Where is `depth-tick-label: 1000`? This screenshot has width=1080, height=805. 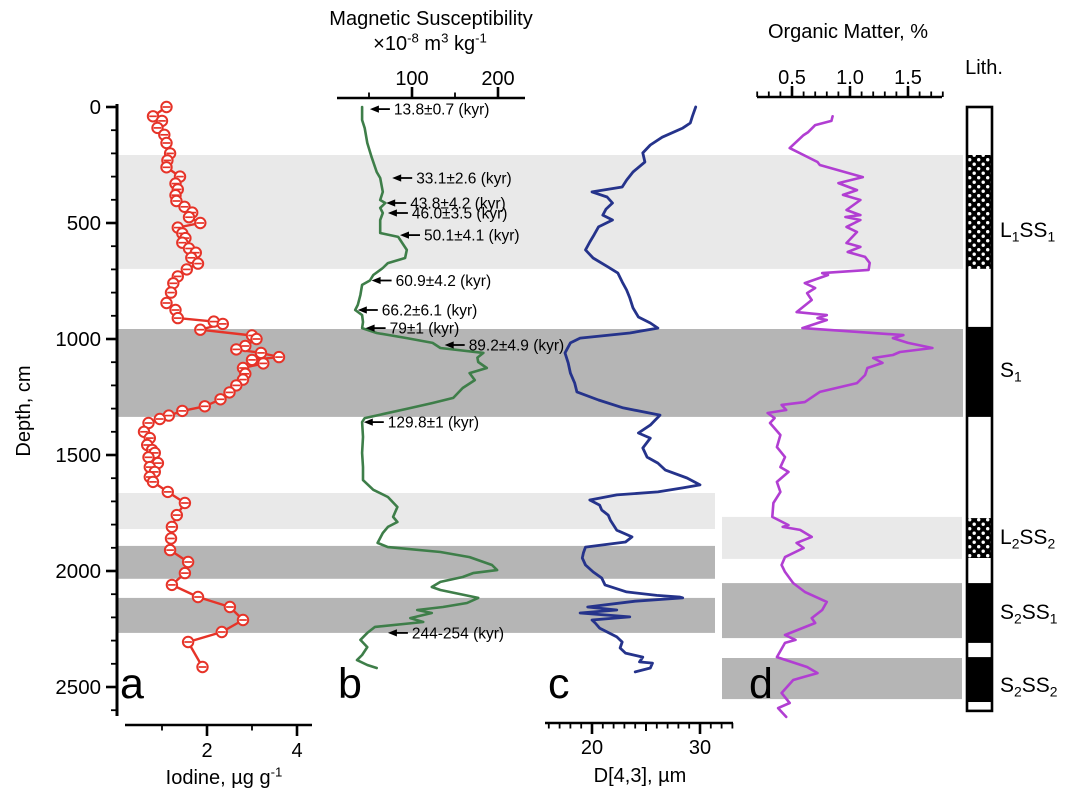 depth-tick-label: 1000 is located at coordinates (78, 339).